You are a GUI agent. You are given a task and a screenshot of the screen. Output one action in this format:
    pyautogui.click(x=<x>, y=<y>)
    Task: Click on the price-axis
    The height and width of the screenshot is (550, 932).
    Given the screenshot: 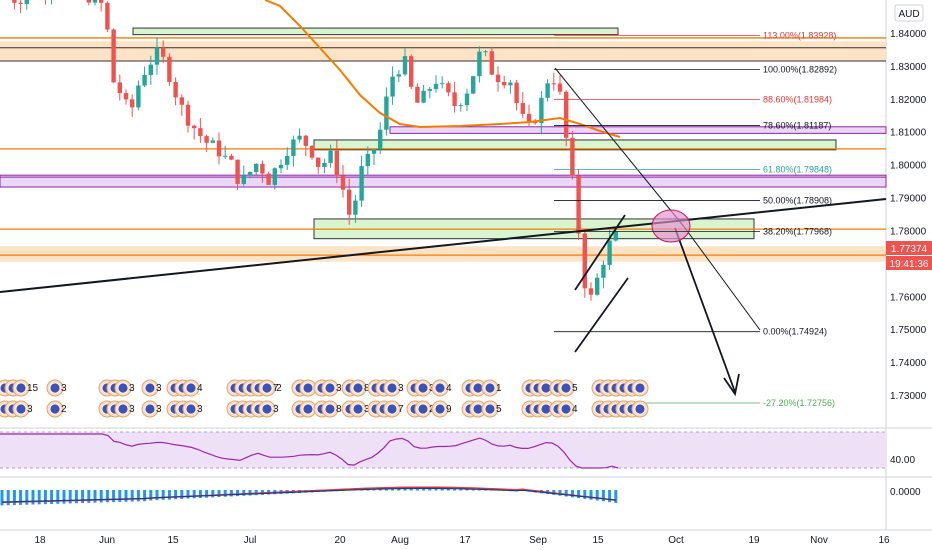 What is the action you would take?
    pyautogui.click(x=909, y=275)
    